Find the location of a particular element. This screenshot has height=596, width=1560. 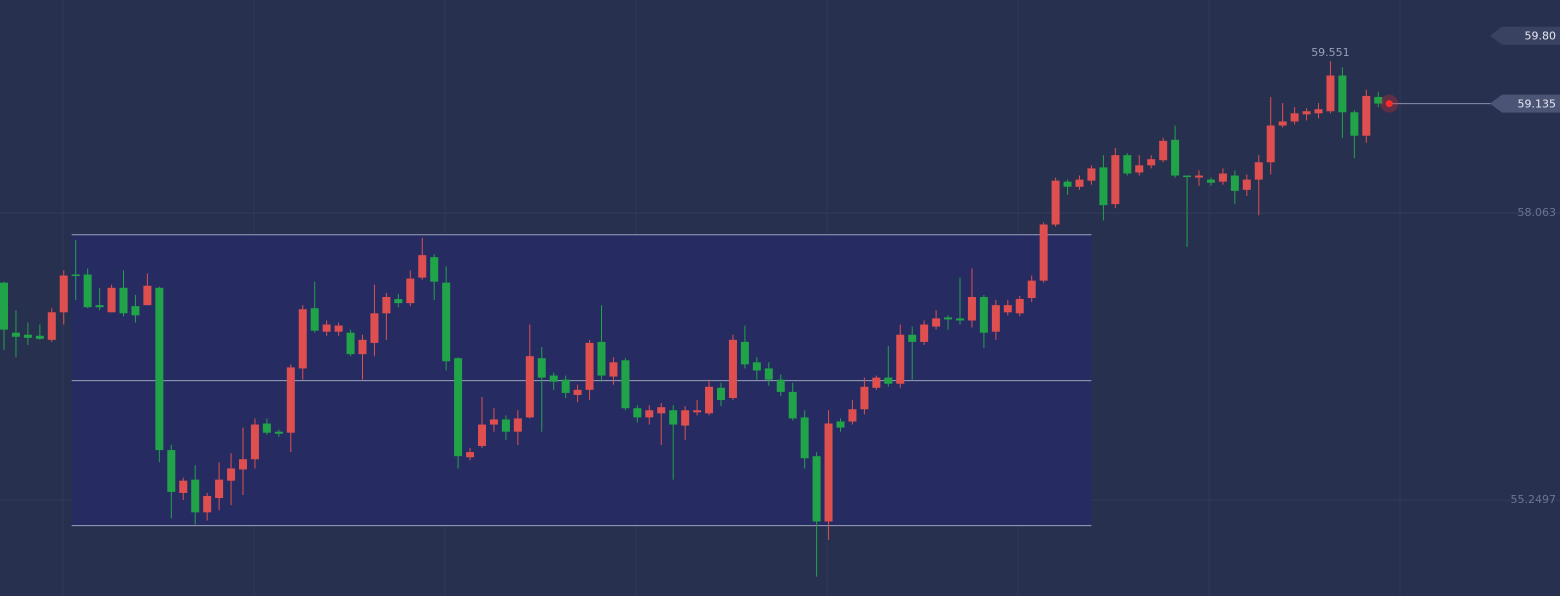

current-price-tag-label: 59.135 is located at coordinates (1537, 104).